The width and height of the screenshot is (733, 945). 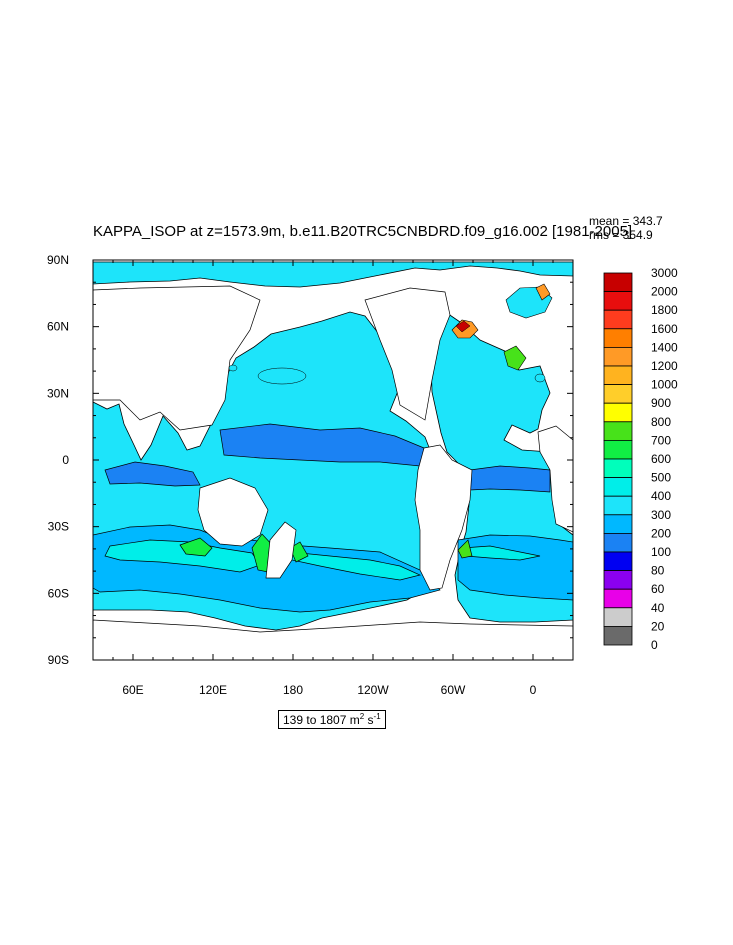 What do you see at coordinates (132, 690) in the screenshot?
I see `x-tick-label: 60E` at bounding box center [132, 690].